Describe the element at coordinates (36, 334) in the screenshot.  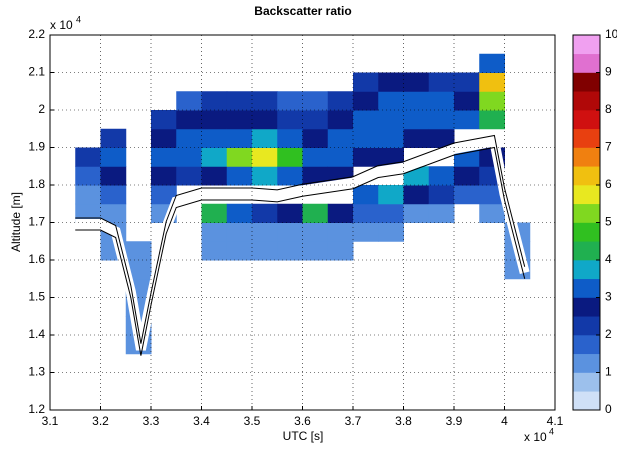
I see `y-tick-label: 1.4` at that location.